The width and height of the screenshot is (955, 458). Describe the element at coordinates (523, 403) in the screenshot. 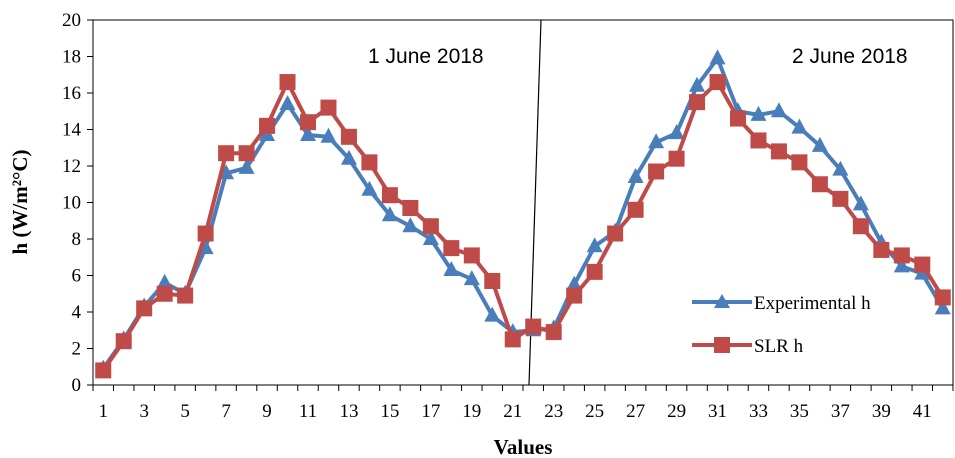

I see `x-axis-ticks: 1 3 5 7 9 11 13 15 17 19 21 23 25 27 29 31 33 35 37 39 41` at that location.